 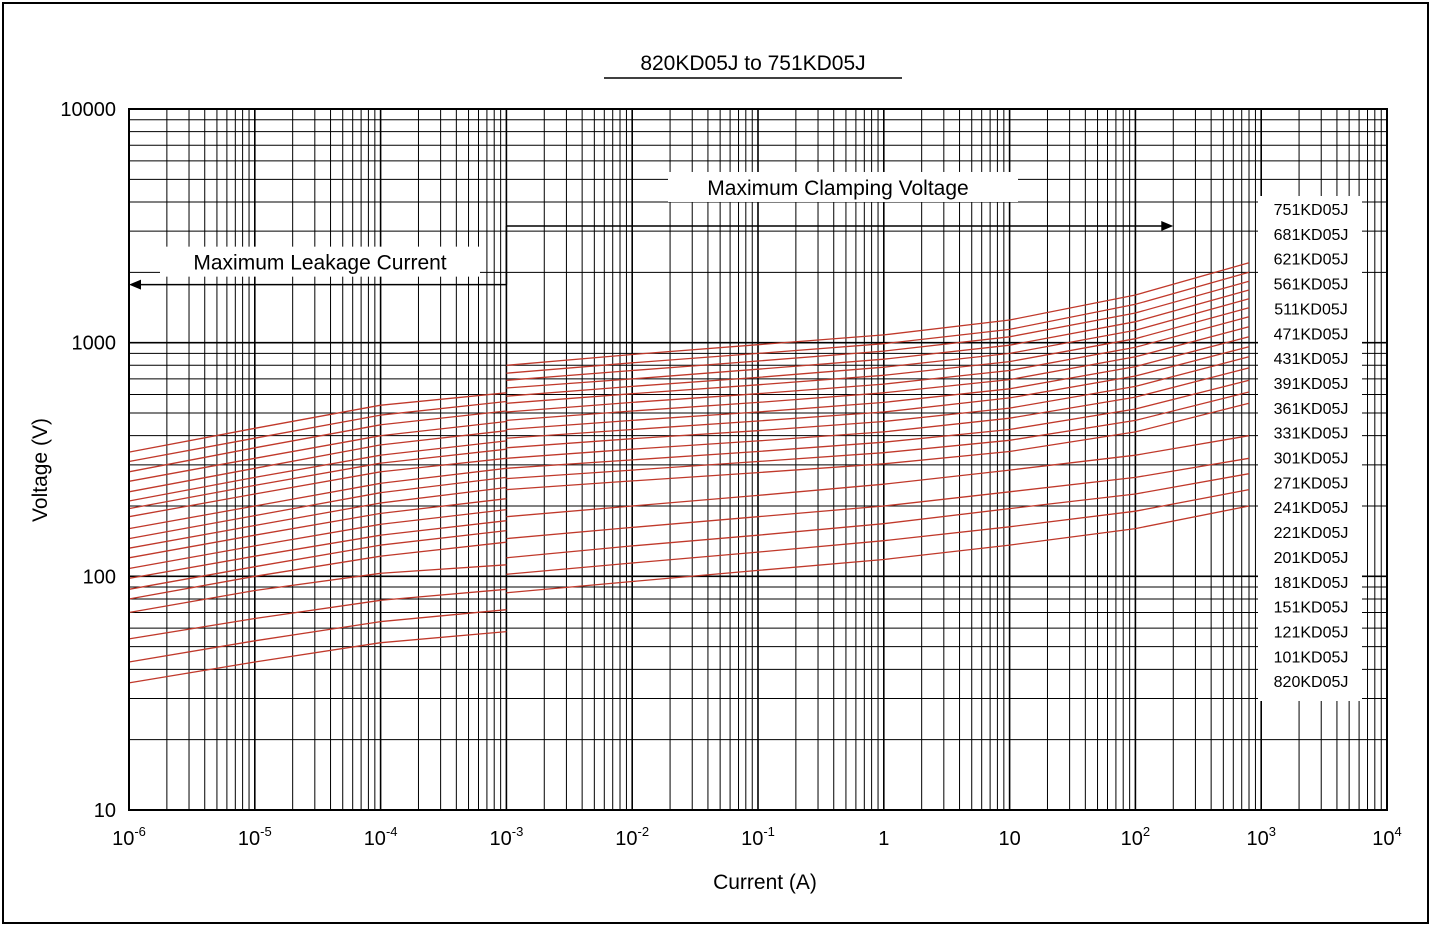 I want to click on legend-entry: 471KD05J, so click(x=1311, y=334).